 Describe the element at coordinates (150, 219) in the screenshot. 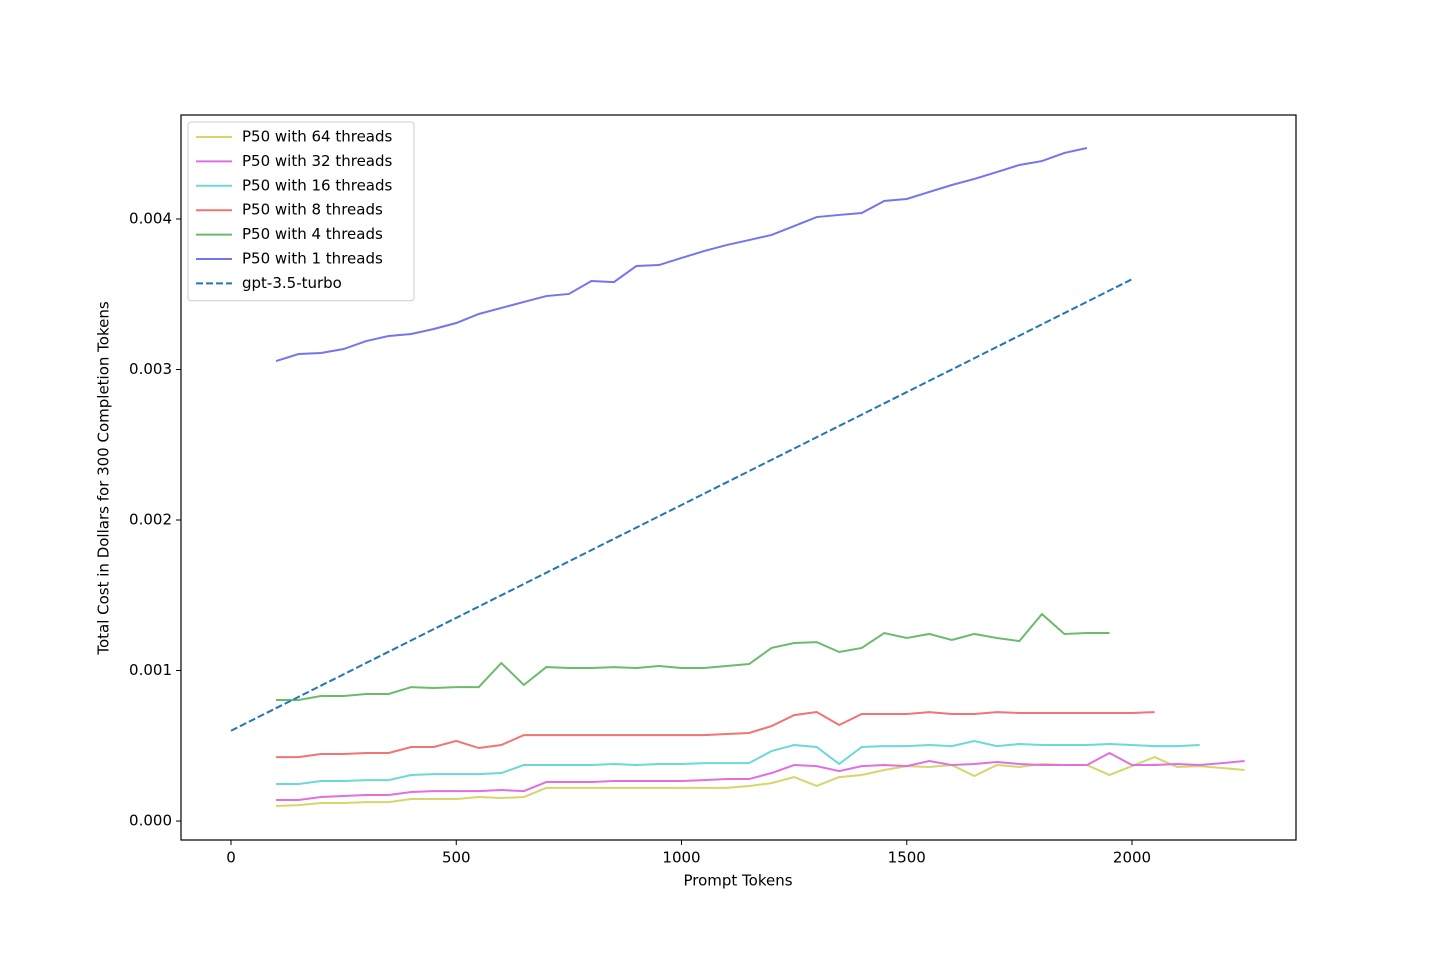

I see `y-tick-label: 0.004` at that location.